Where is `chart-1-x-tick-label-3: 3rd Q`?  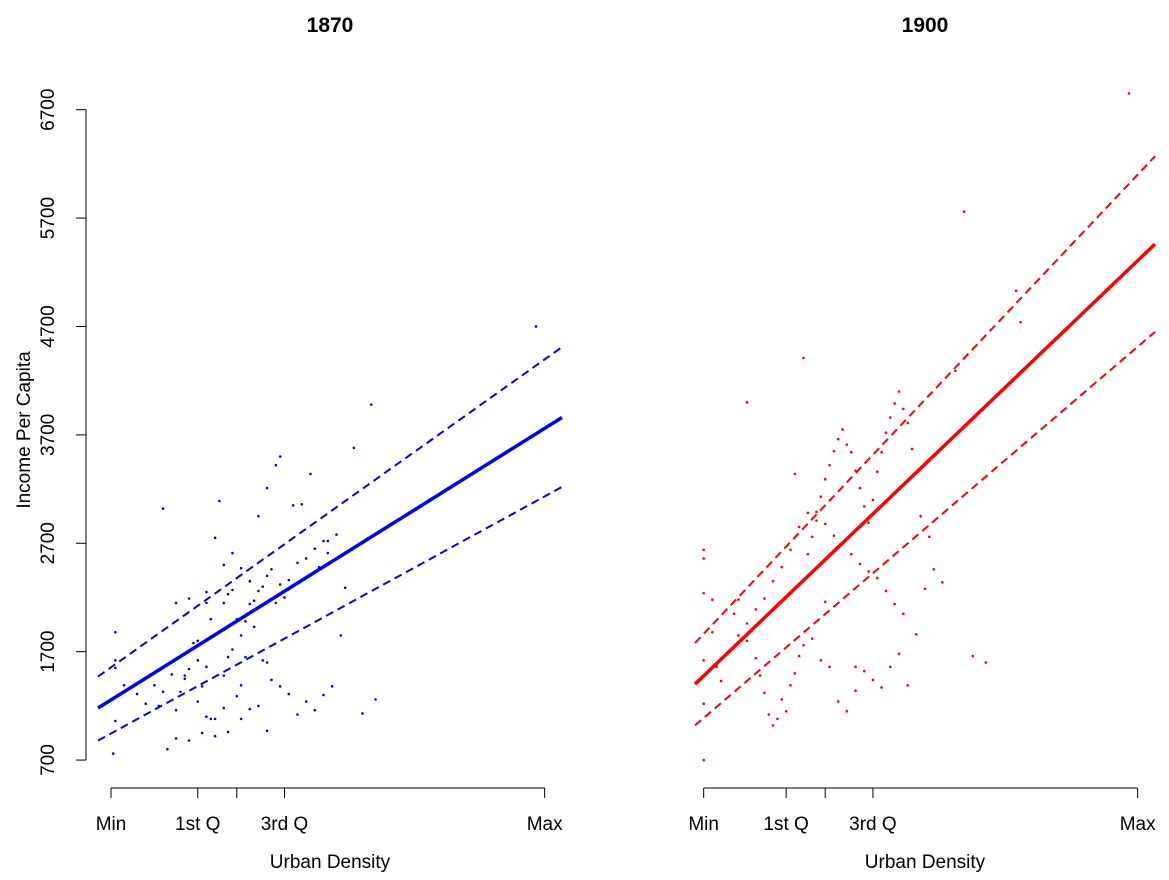 chart-1-x-tick-label-3: 3rd Q is located at coordinates (873, 824).